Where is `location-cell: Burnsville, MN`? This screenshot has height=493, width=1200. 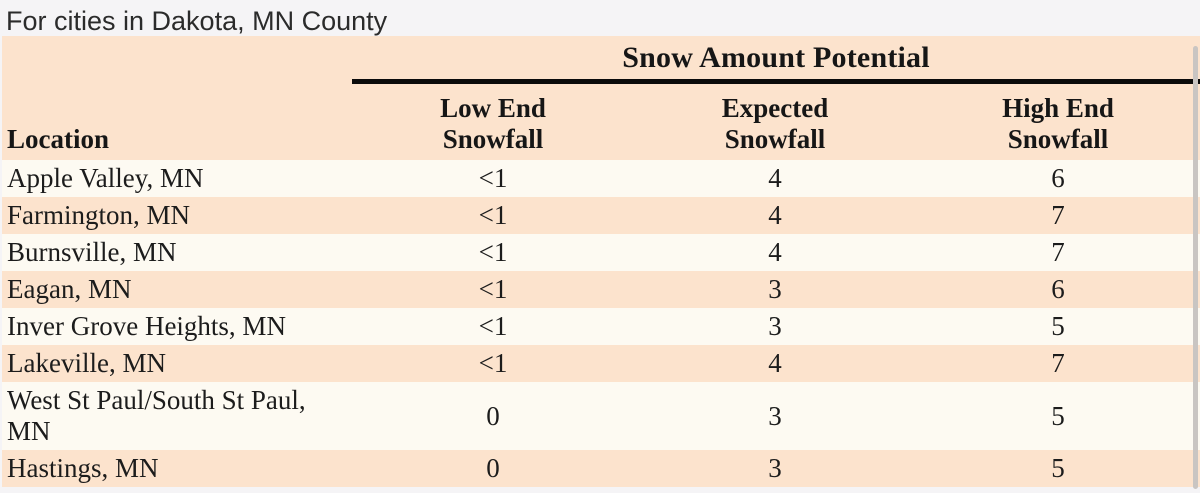
location-cell: Burnsville, MN is located at coordinates (177, 252).